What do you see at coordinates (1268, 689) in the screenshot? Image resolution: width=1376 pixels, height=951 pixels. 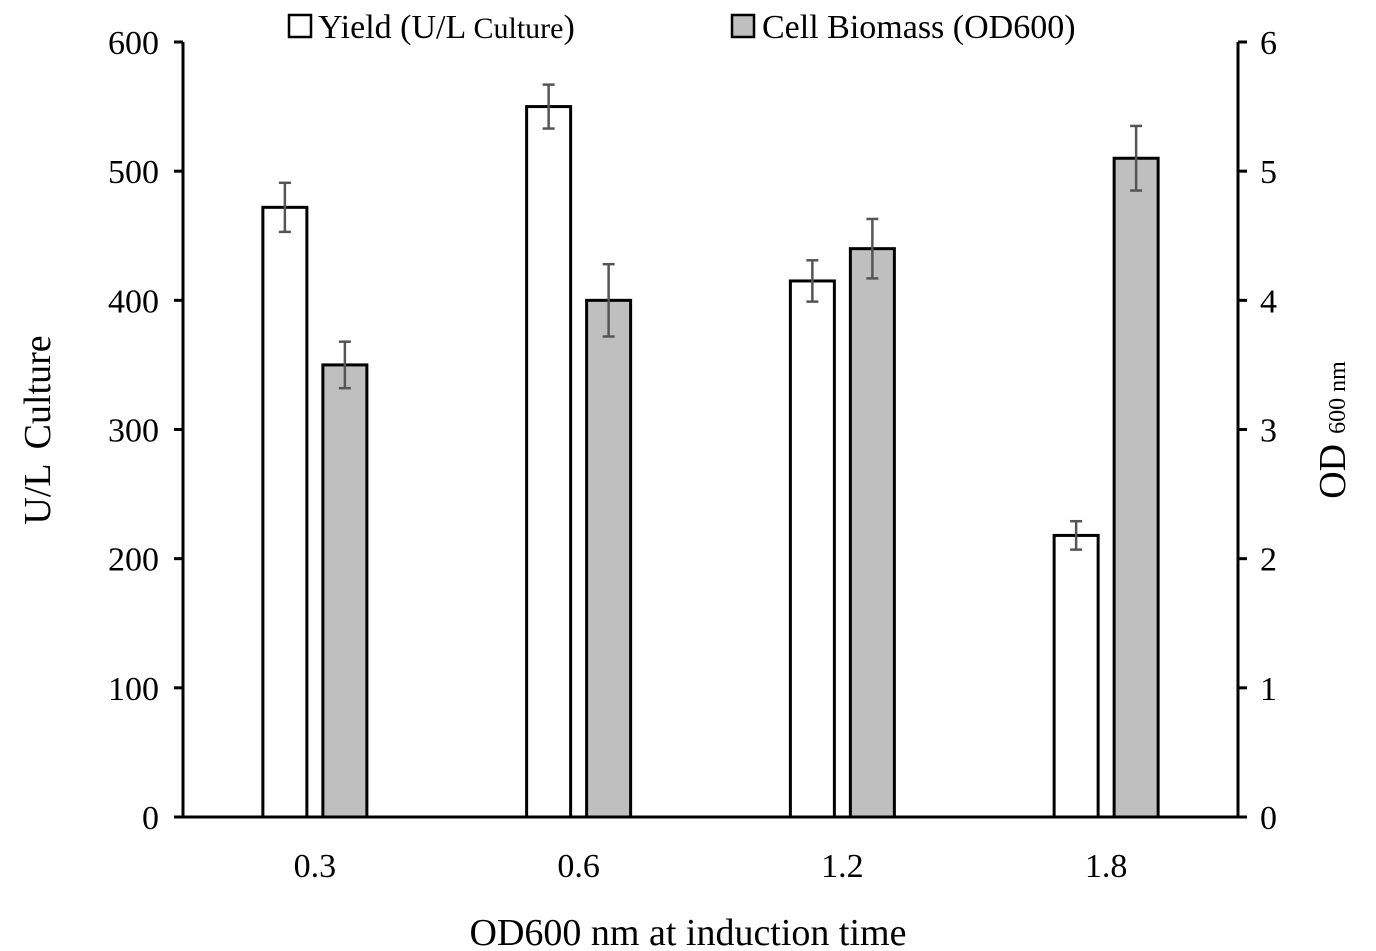 I see `right-y-tick-label: 1` at bounding box center [1268, 689].